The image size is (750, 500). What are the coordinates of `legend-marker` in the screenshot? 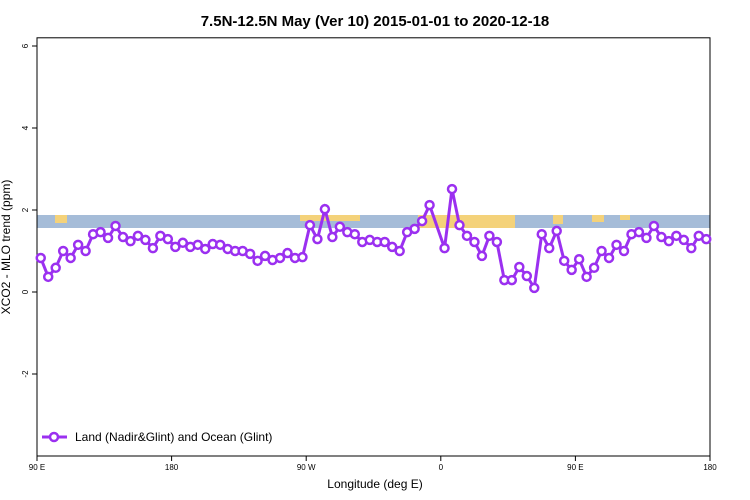 It's located at (54, 437).